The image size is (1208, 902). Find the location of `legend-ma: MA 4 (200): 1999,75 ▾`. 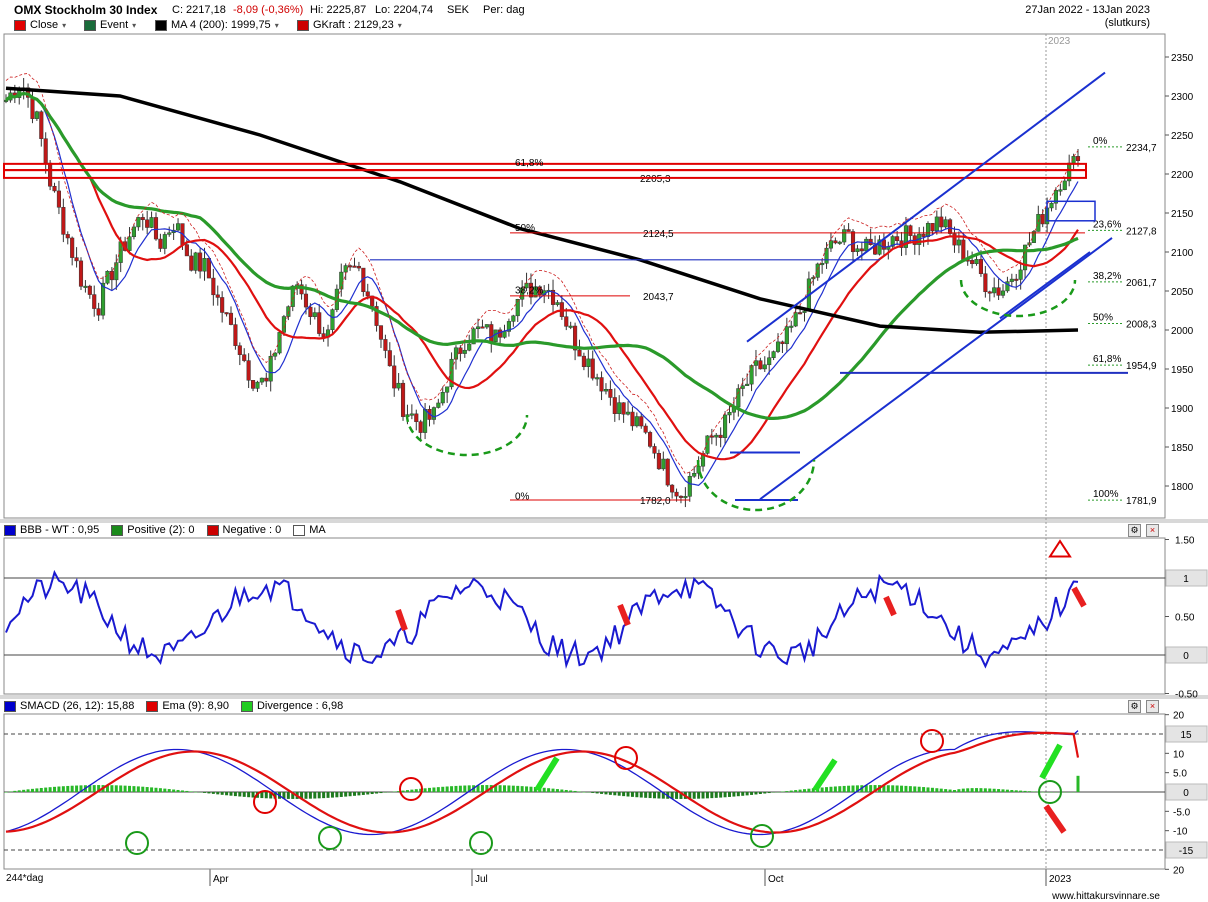

legend-ma: MA 4 (200): 1999,75 ▾ is located at coordinates (217, 25).